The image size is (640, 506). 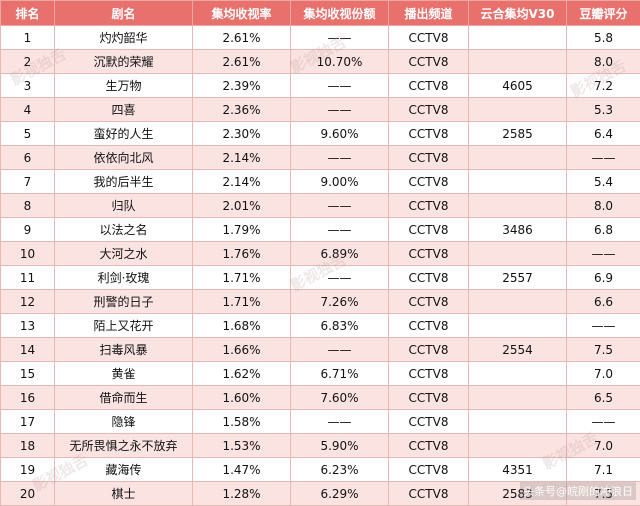 What do you see at coordinates (242, 374) in the screenshot?
I see `cell-rating: 1.62%` at bounding box center [242, 374].